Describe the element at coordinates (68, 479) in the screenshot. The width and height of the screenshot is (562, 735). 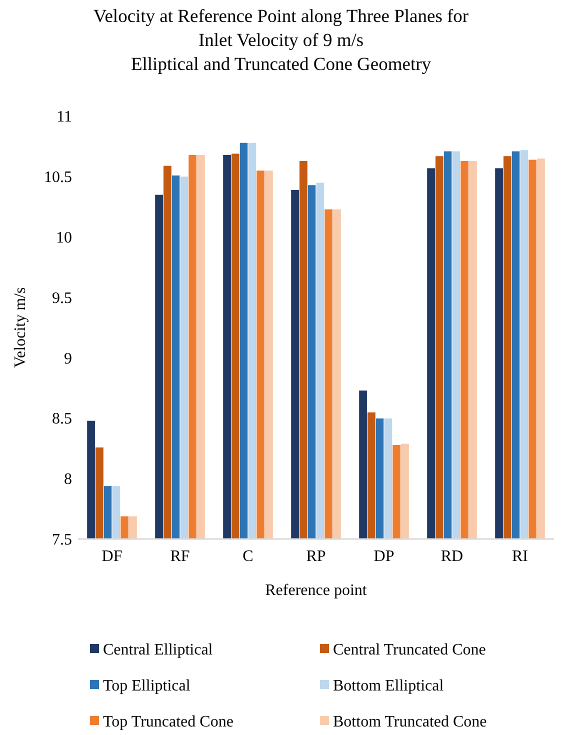
I see `y-tick-label: 8` at that location.